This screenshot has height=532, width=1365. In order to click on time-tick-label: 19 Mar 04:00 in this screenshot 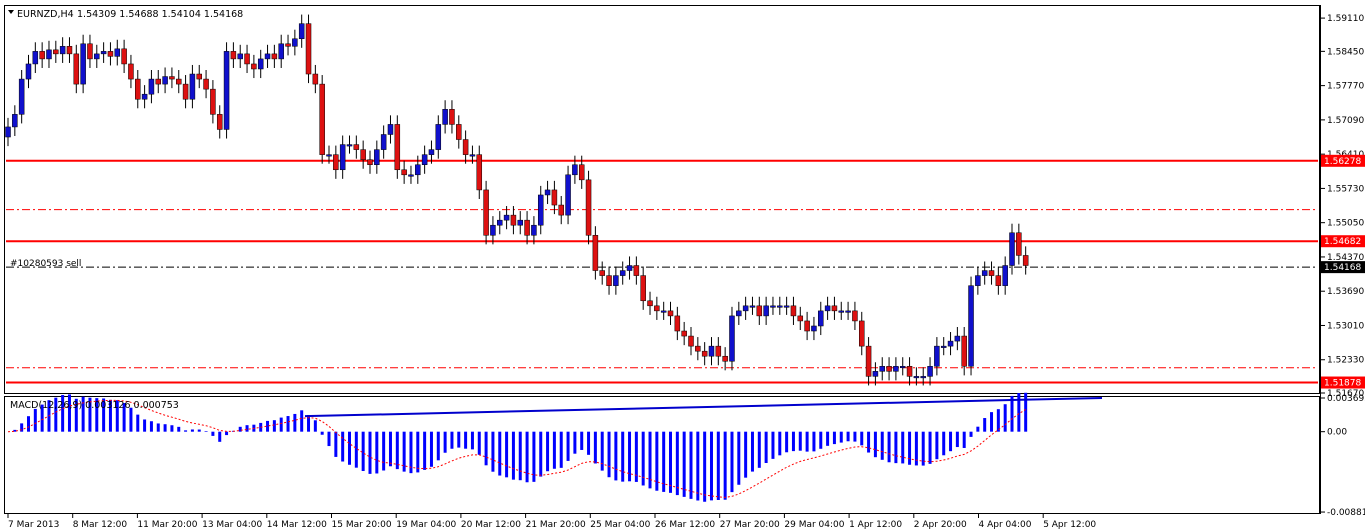, I will do `click(426, 525)`.